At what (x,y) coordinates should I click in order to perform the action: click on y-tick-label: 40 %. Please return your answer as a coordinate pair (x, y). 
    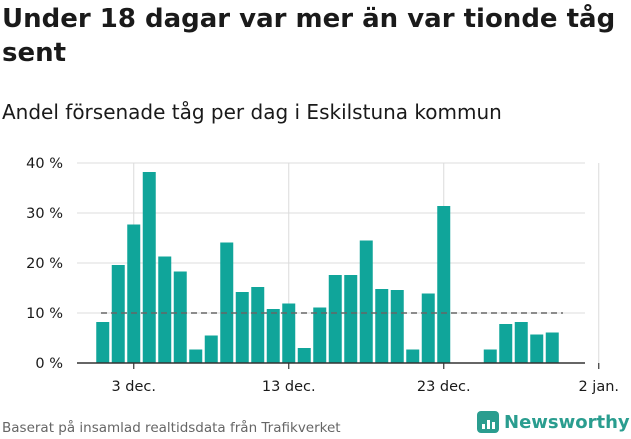
    Looking at the image, I should click on (44, 164).